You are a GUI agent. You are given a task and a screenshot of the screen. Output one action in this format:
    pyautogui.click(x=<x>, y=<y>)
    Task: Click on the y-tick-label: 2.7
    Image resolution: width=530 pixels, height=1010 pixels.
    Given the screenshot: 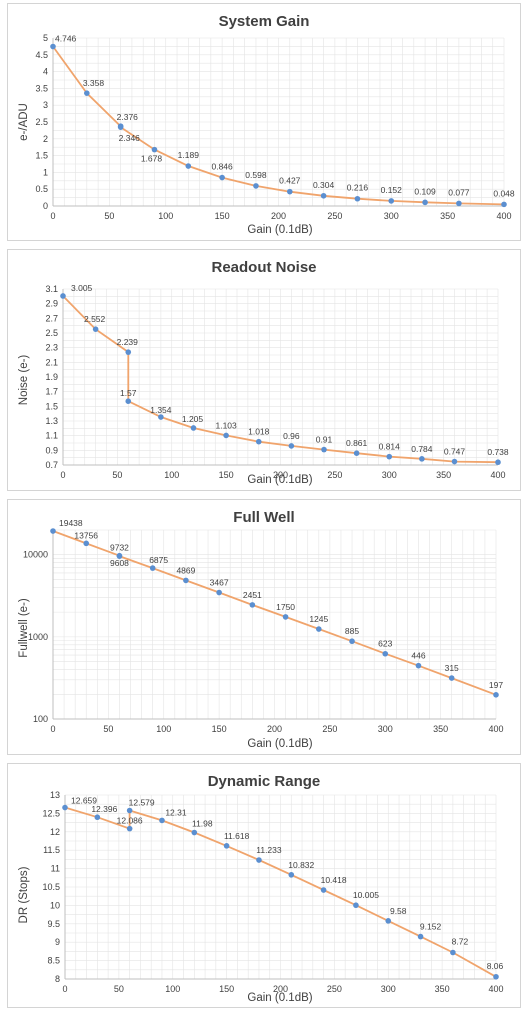 What is the action you would take?
    pyautogui.click(x=51, y=318)
    